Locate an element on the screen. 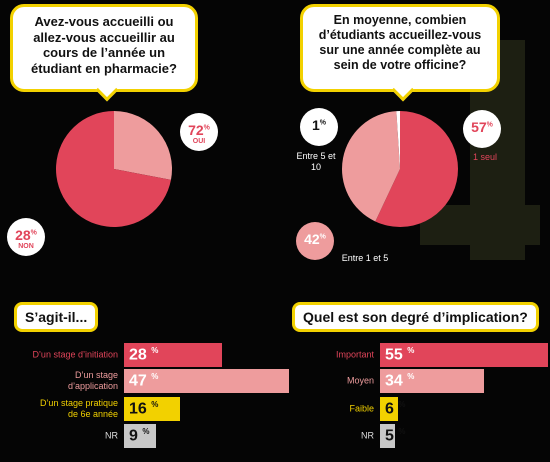 The height and width of the screenshot is (462, 550). q2-one-label: 1 seul is located at coordinates (485, 157).